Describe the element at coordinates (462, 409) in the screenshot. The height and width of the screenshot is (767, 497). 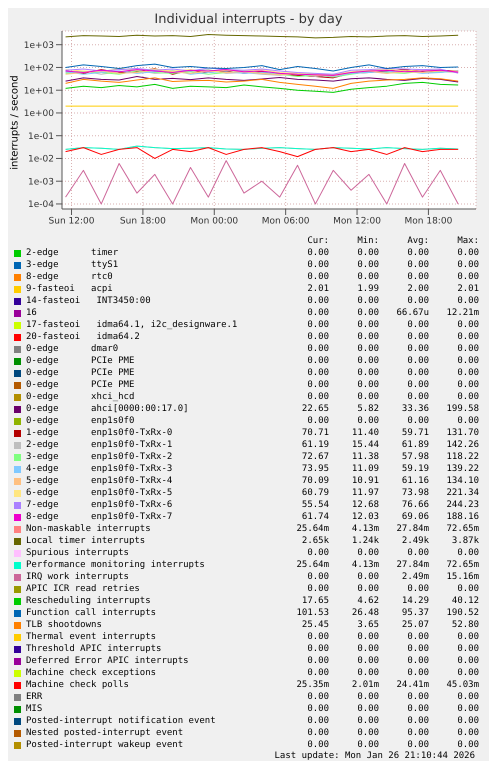
I see `text: 199.58` at that location.